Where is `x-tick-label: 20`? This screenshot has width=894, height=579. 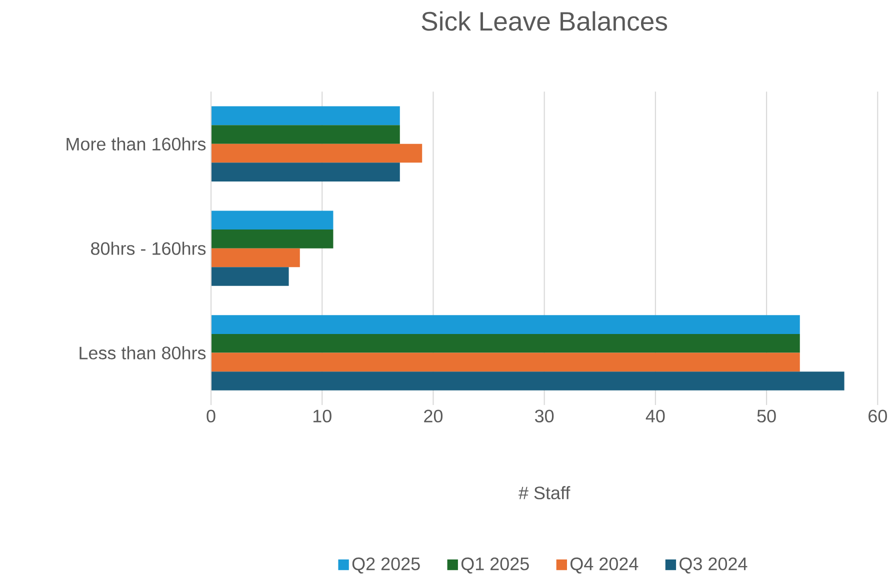
x-tick-label: 20 is located at coordinates (433, 416).